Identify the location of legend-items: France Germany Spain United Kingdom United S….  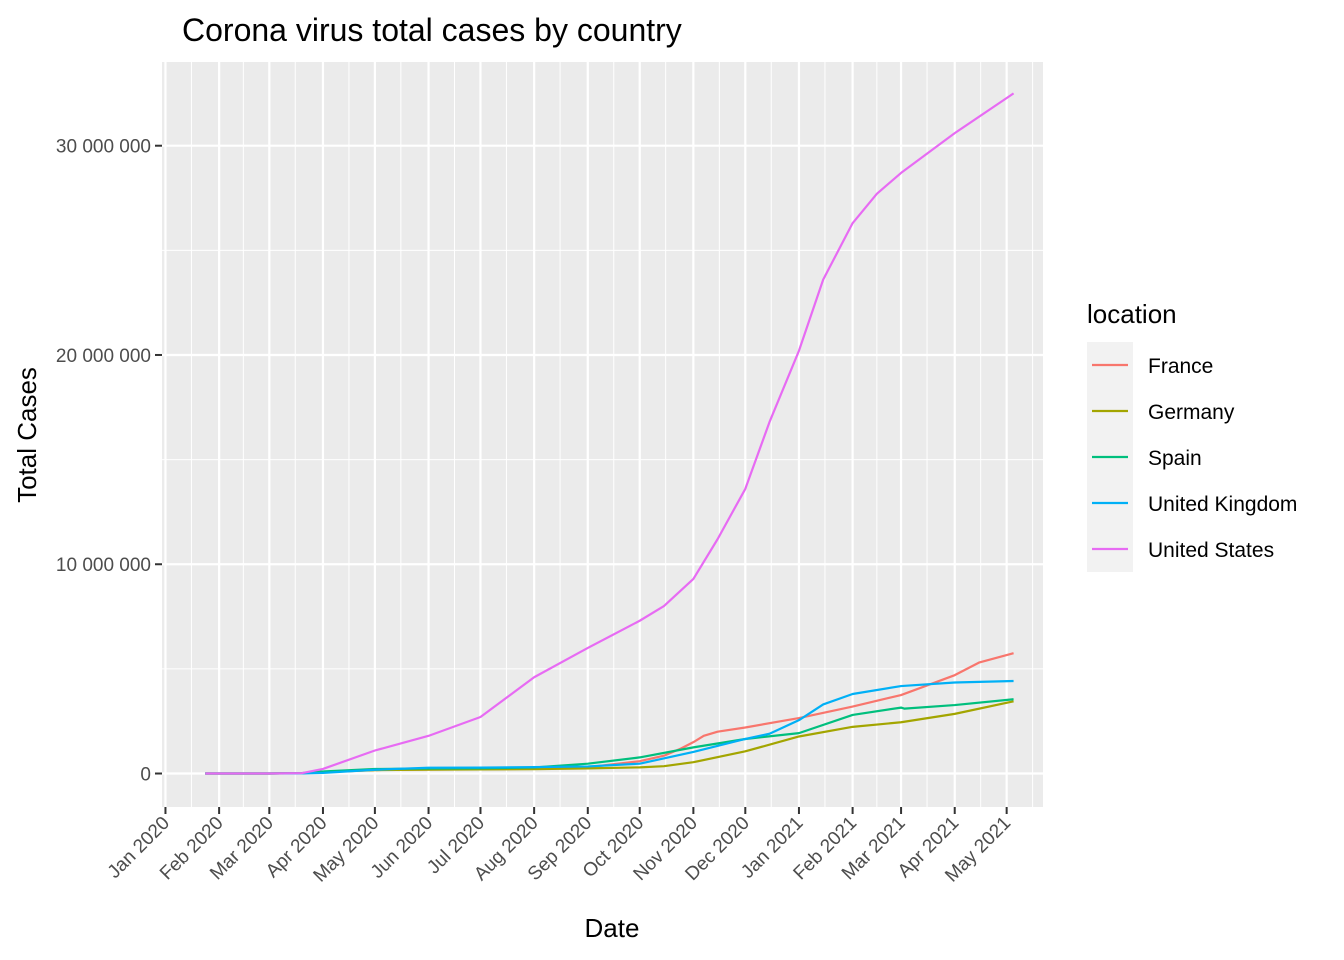
(1194, 458).